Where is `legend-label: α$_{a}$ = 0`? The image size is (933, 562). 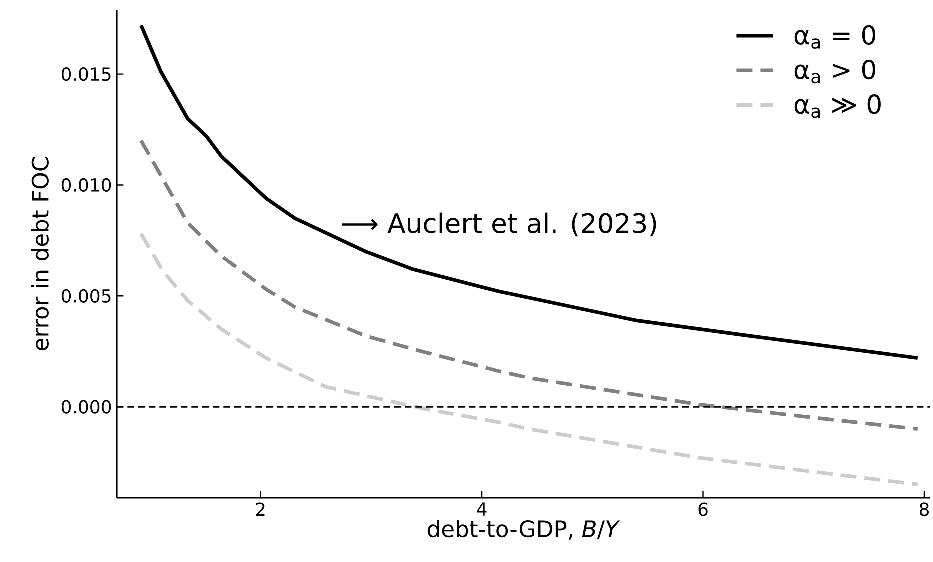
legend-label: α$_{a}$ = 0 is located at coordinates (835, 37).